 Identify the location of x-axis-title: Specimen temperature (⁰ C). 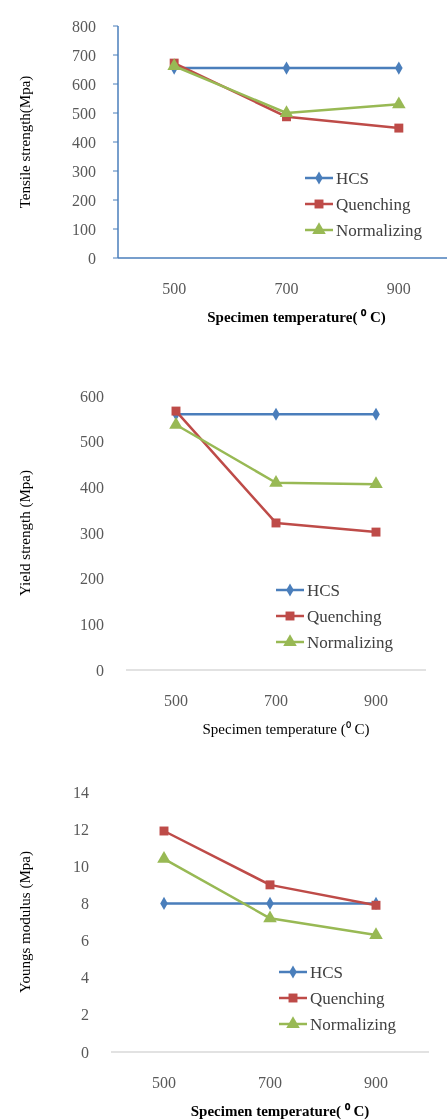
(286, 729).